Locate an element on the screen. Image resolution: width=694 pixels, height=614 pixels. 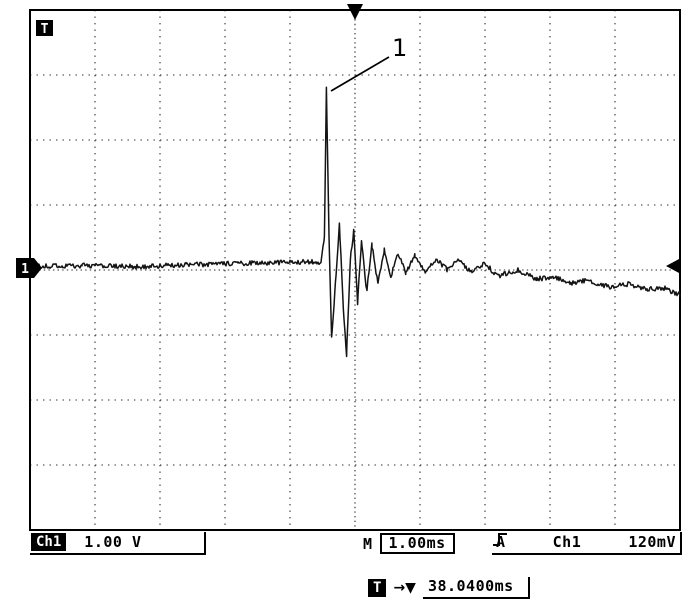
annotation-label: 1 is located at coordinates (399, 48).